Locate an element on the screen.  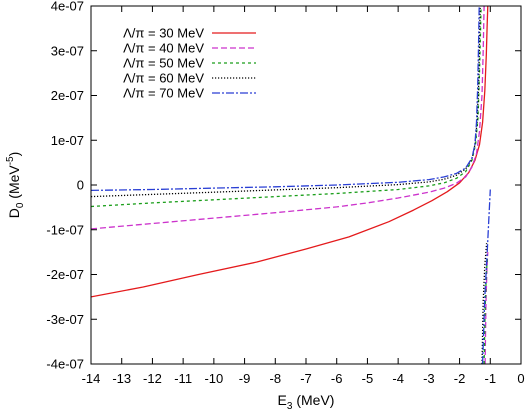
y-tick-label: -2e-07 is located at coordinates (65, 274).